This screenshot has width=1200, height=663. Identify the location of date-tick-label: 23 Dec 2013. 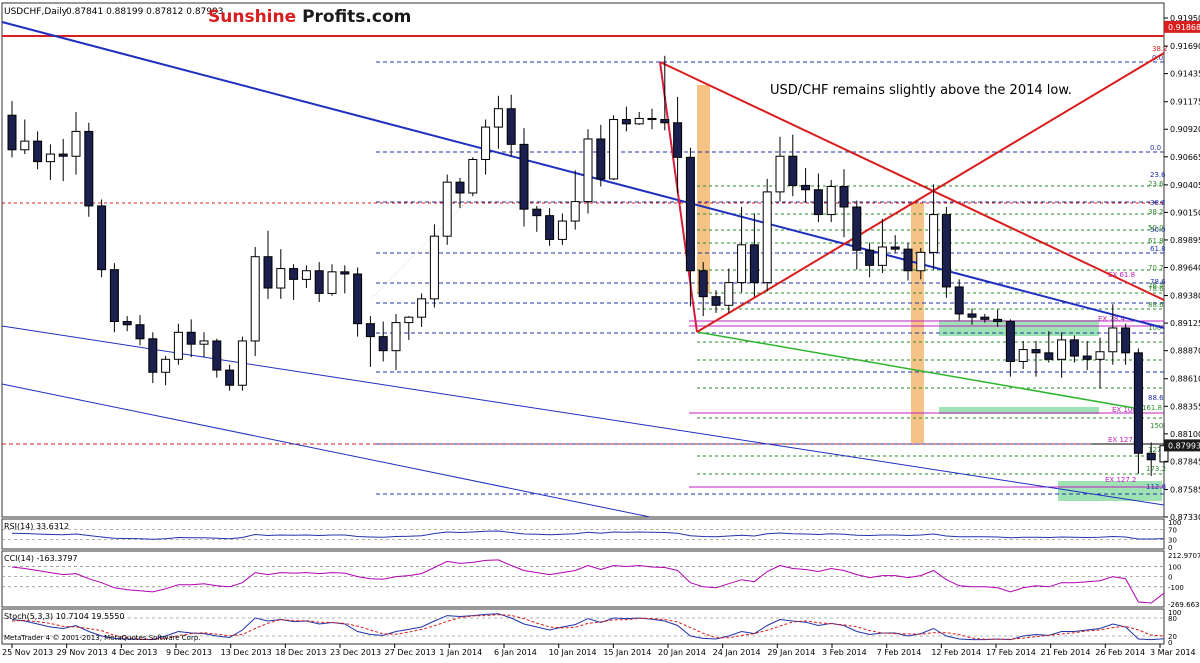
(355, 652).